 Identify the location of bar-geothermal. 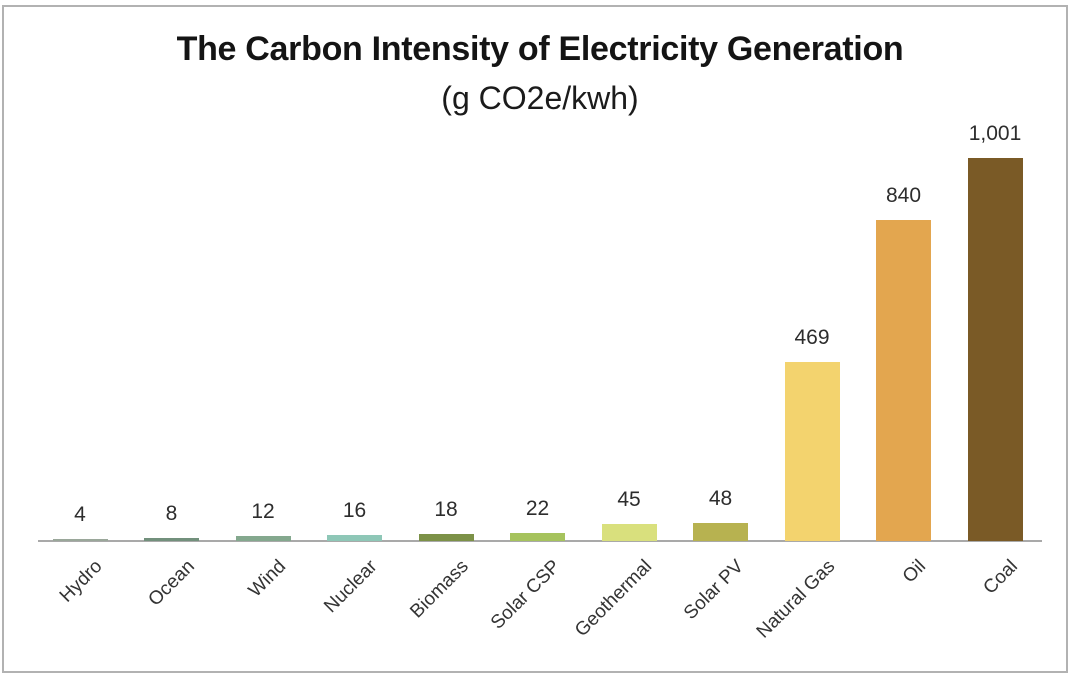
(629, 532).